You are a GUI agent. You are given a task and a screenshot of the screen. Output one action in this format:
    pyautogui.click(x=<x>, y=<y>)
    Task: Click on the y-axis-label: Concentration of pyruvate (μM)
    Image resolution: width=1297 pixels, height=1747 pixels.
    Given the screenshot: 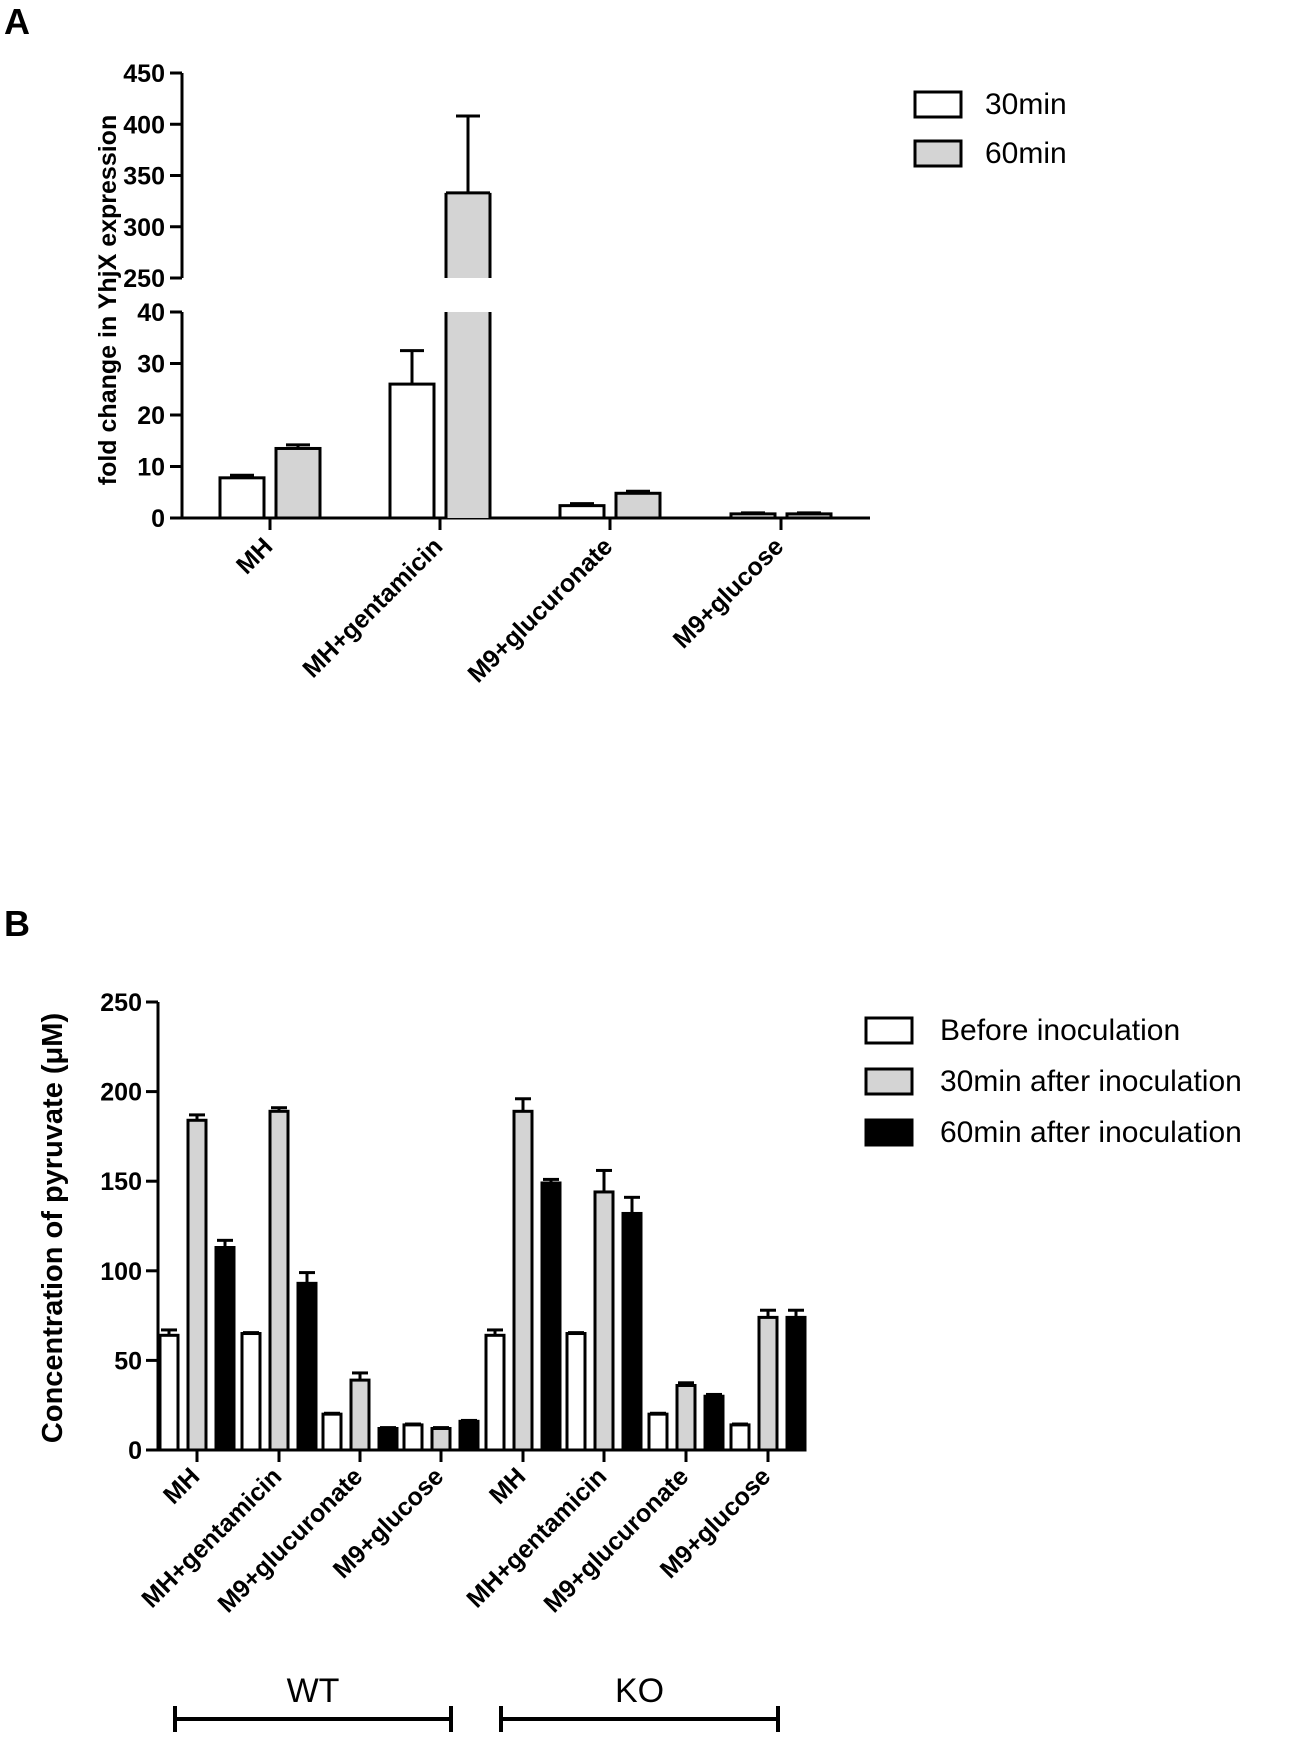 What is the action you would take?
    pyautogui.click(x=53, y=1228)
    